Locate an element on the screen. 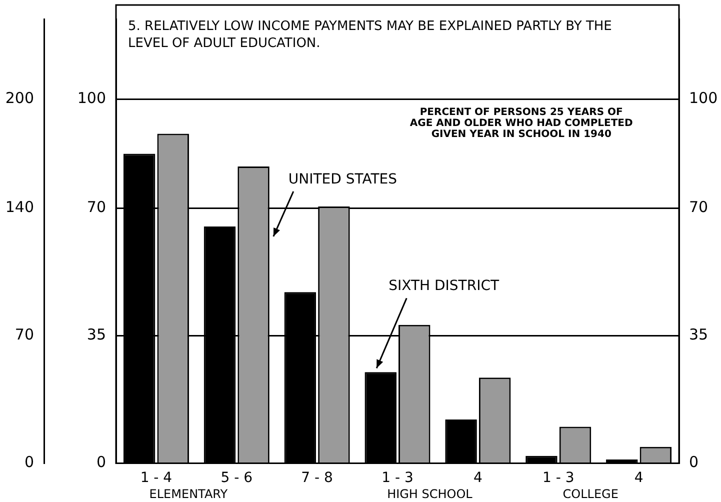 Image resolution: width=721 pixels, height=502 pixels. y-tick-label: 70 is located at coordinates (96, 207).